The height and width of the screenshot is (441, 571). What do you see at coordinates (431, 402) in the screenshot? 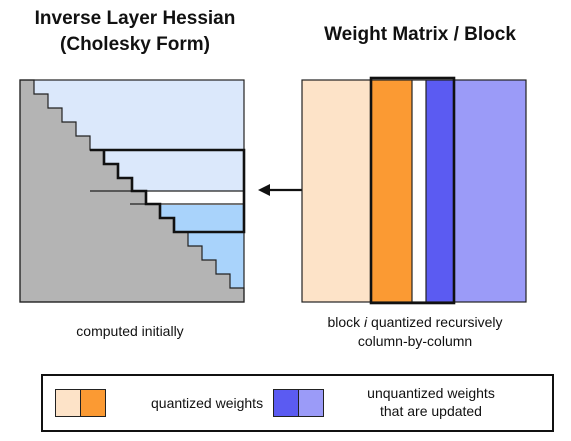
I see `unquantized-weights-label: unquantized weights that are updated` at bounding box center [431, 402].